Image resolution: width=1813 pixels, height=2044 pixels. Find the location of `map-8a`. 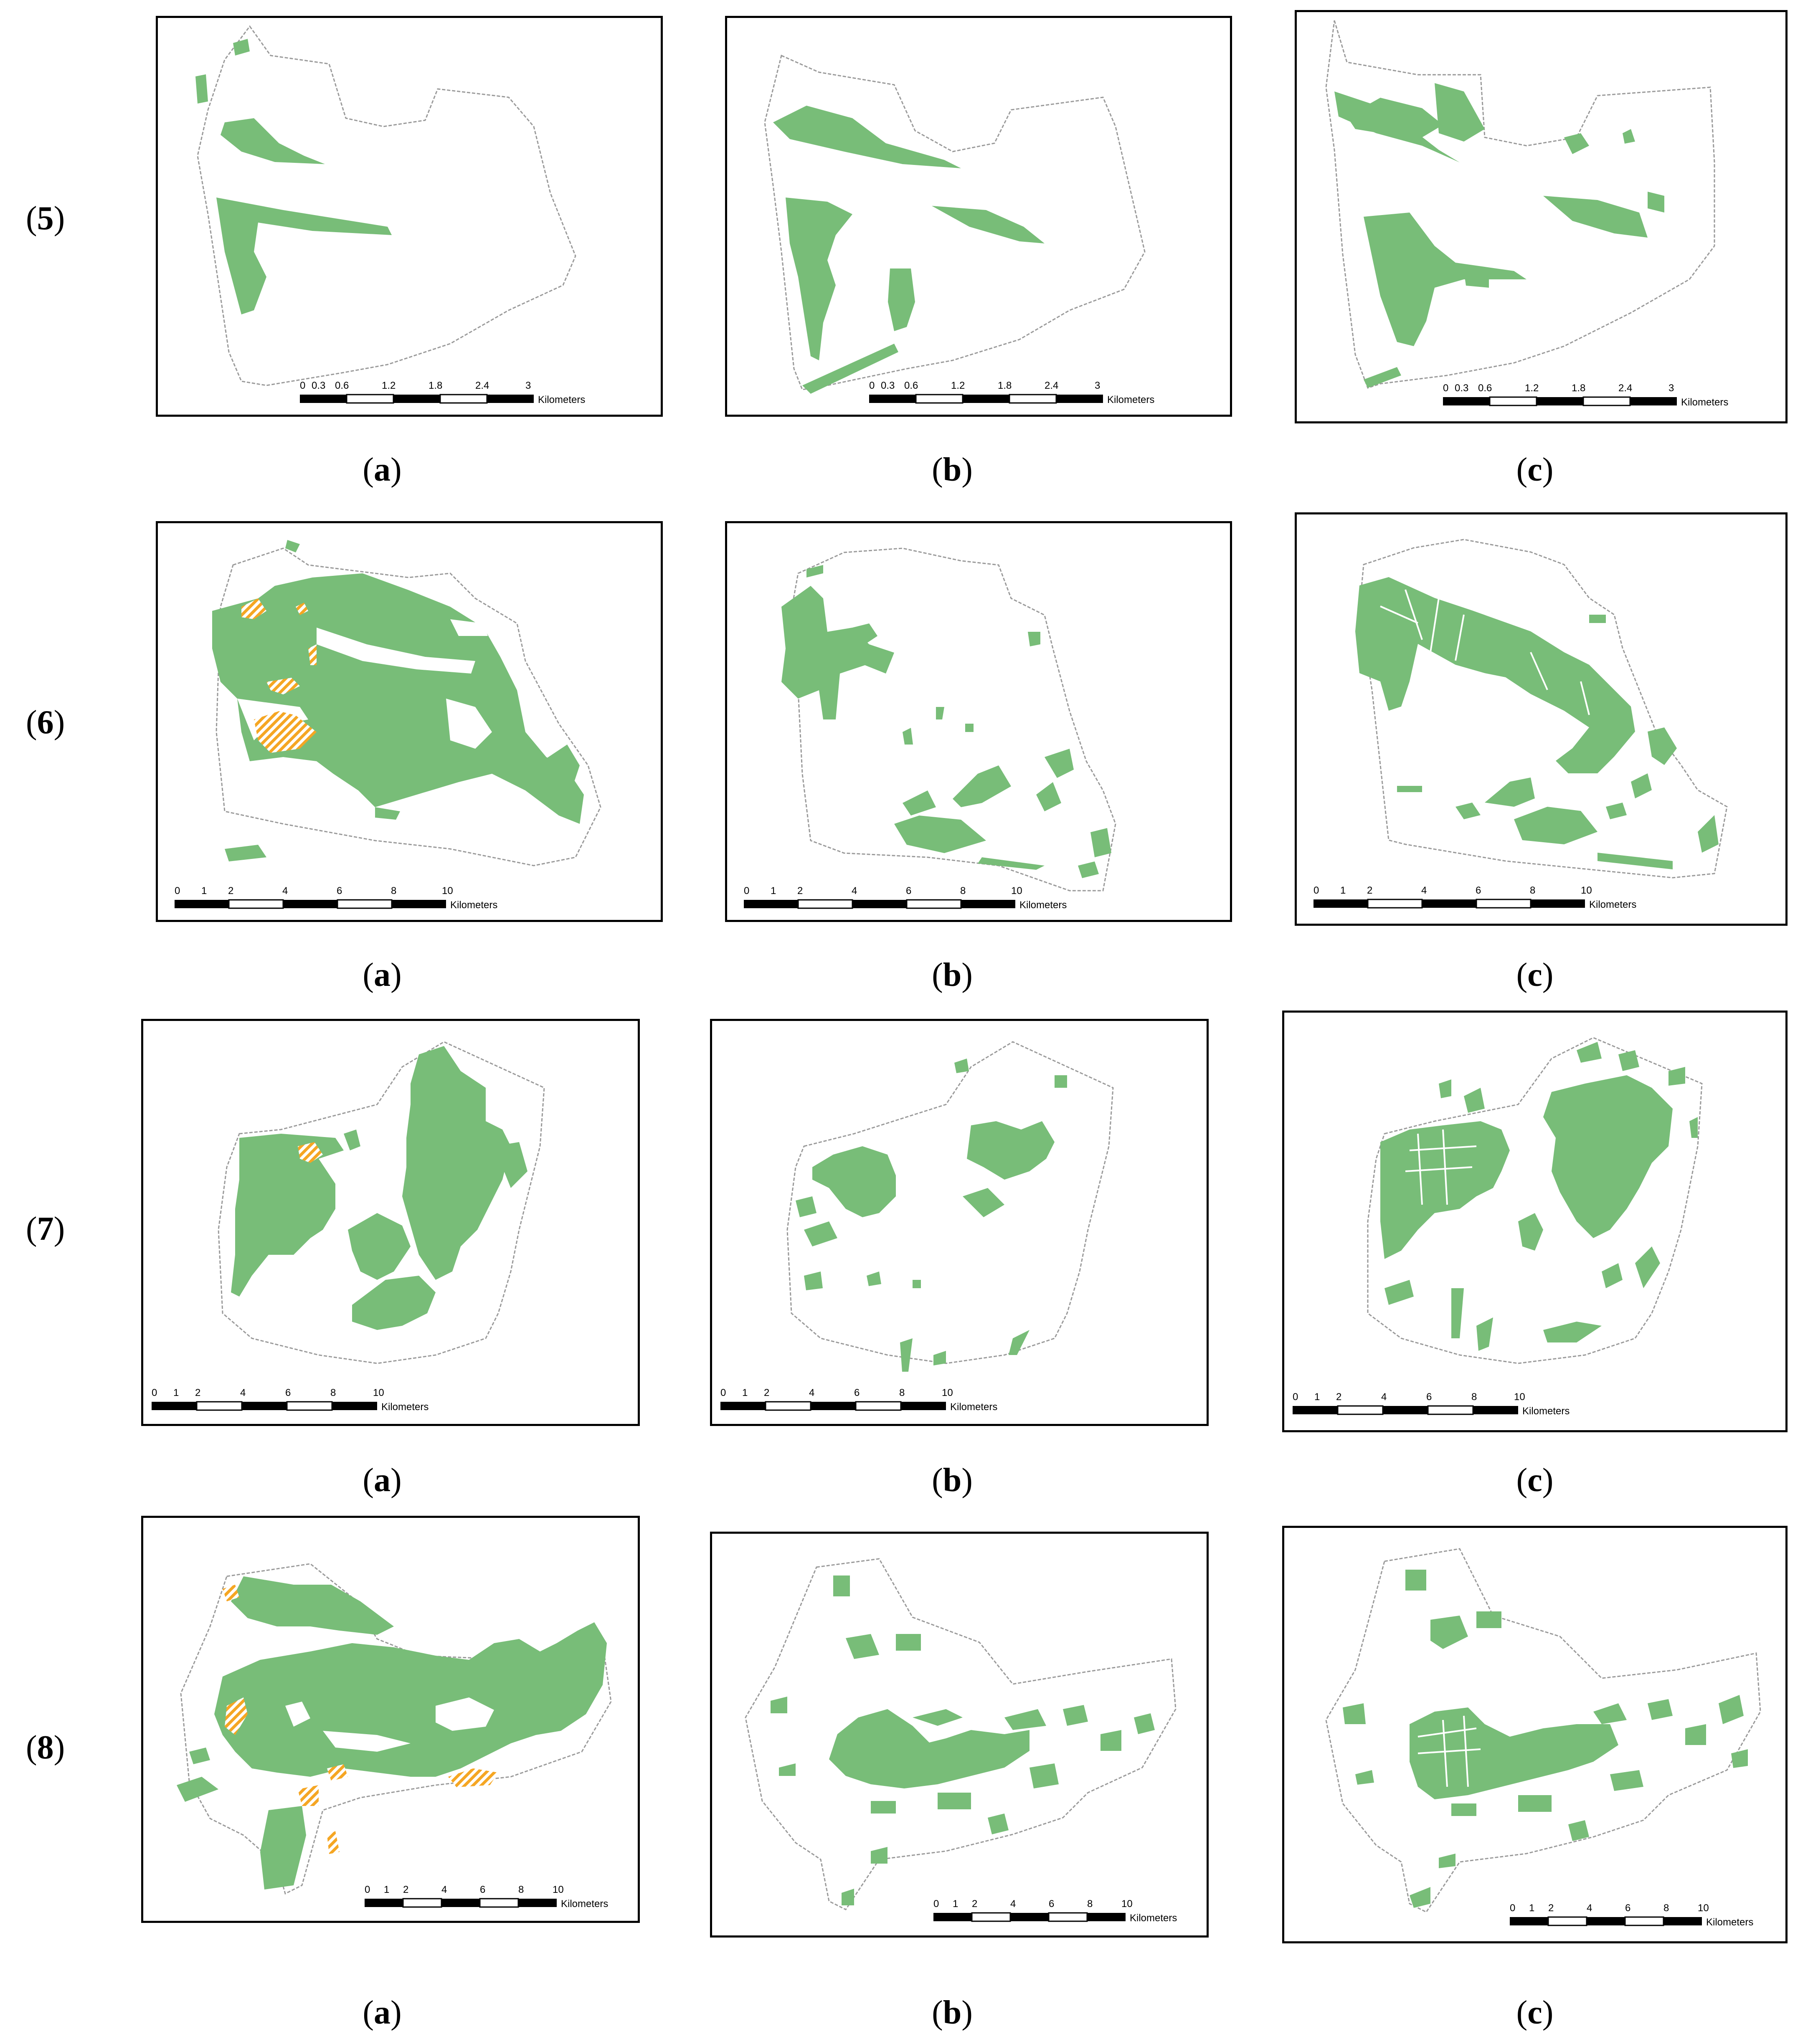

map-8a is located at coordinates (394, 1729).